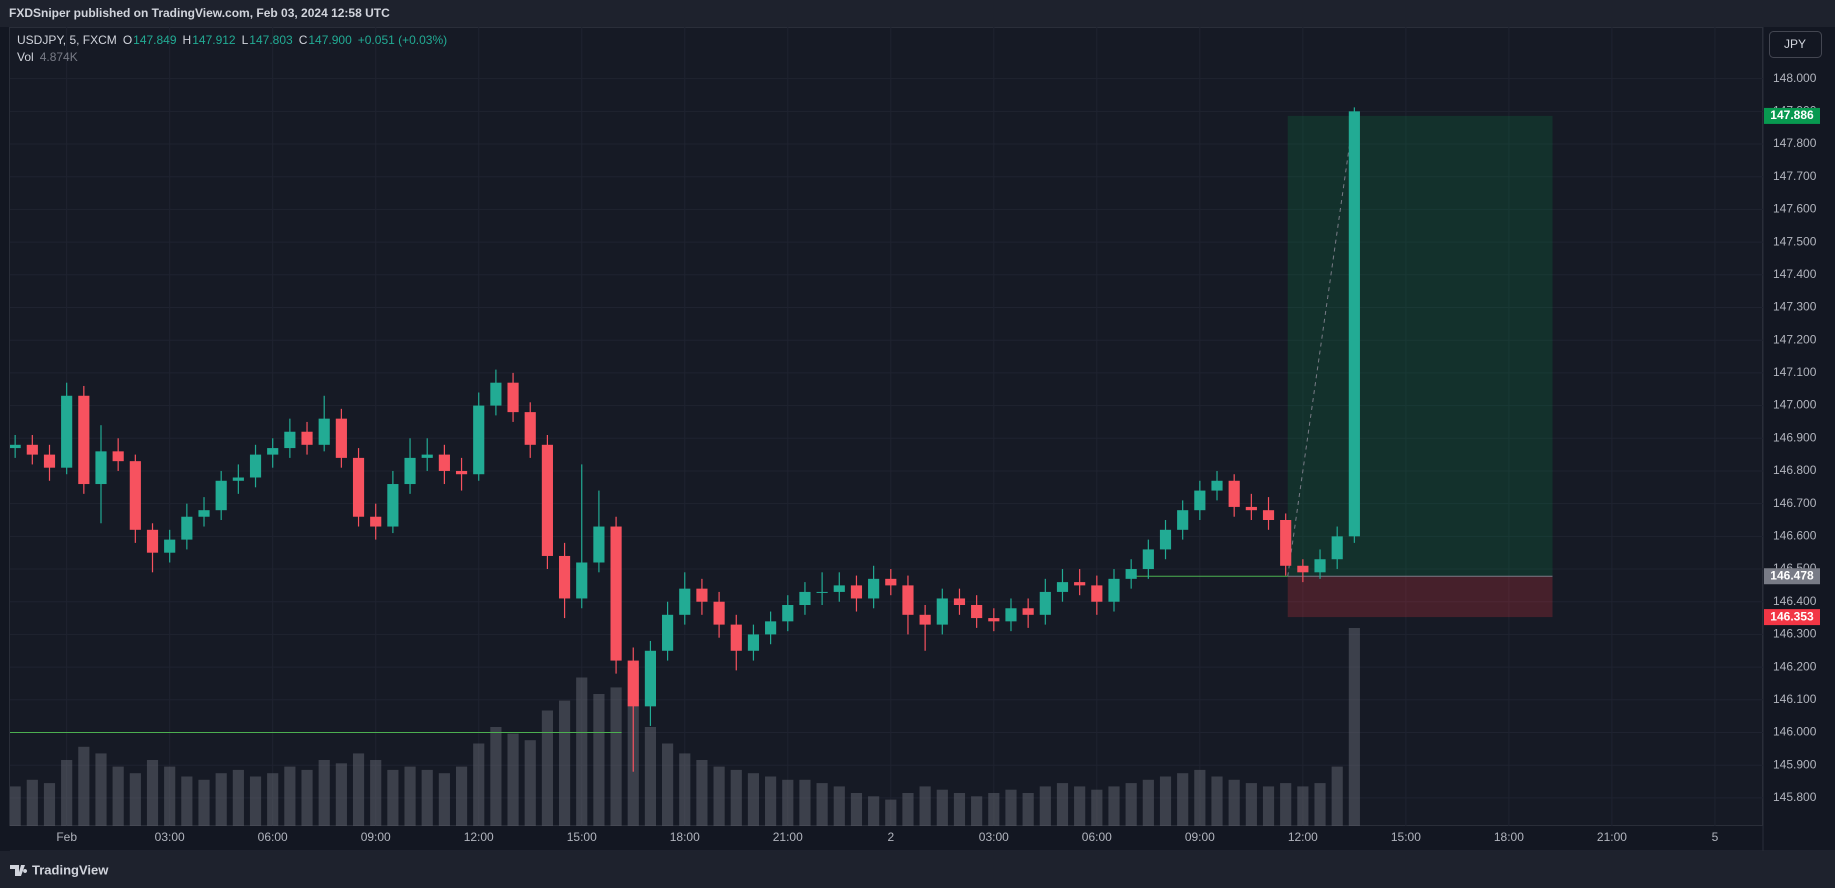 Image resolution: width=1835 pixels, height=888 pixels. What do you see at coordinates (1795, 143) in the screenshot?
I see `y-tick-label: 147.800` at bounding box center [1795, 143].